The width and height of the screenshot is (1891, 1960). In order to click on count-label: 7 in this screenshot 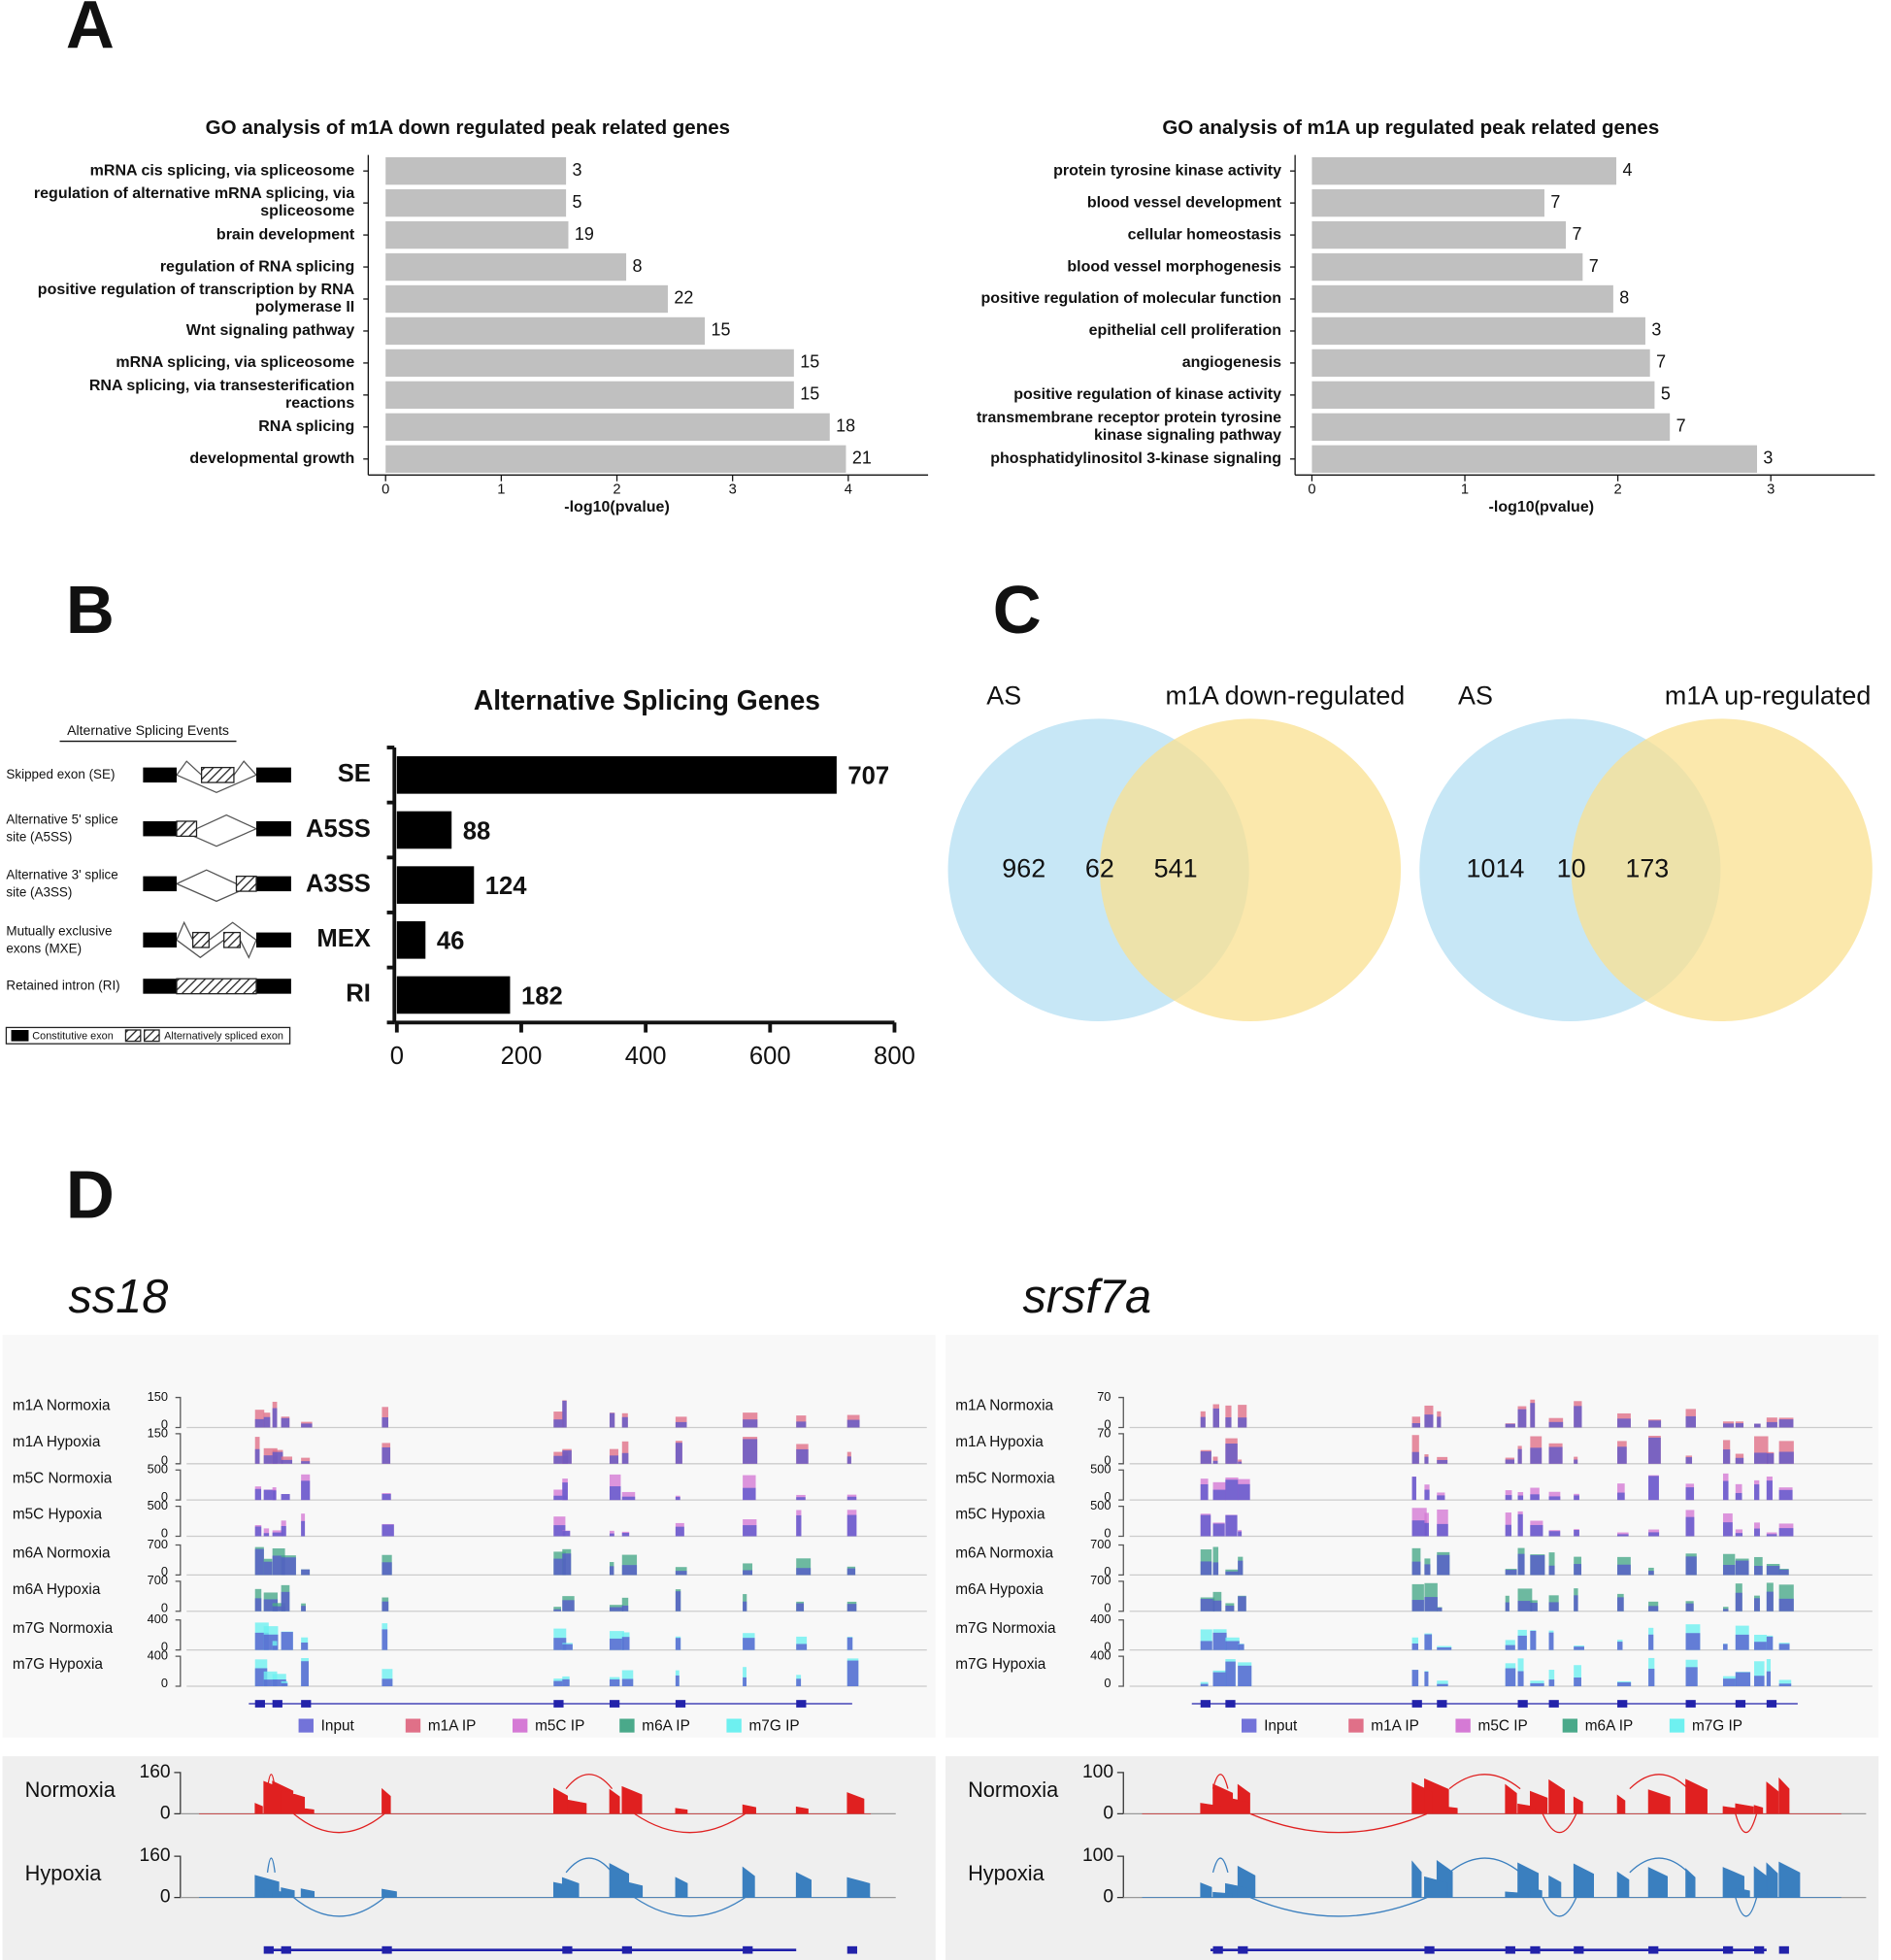, I will do `click(1681, 426)`.